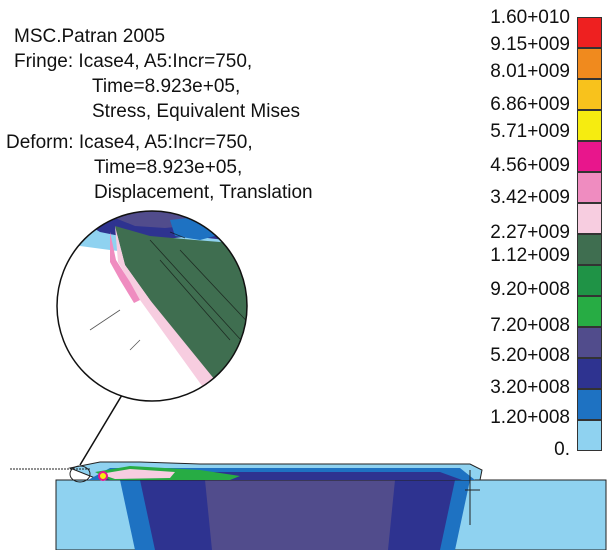 This screenshot has width=608, height=550. Describe the element at coordinates (530, 71) in the screenshot. I see `legend-label: 8.01+009` at that location.